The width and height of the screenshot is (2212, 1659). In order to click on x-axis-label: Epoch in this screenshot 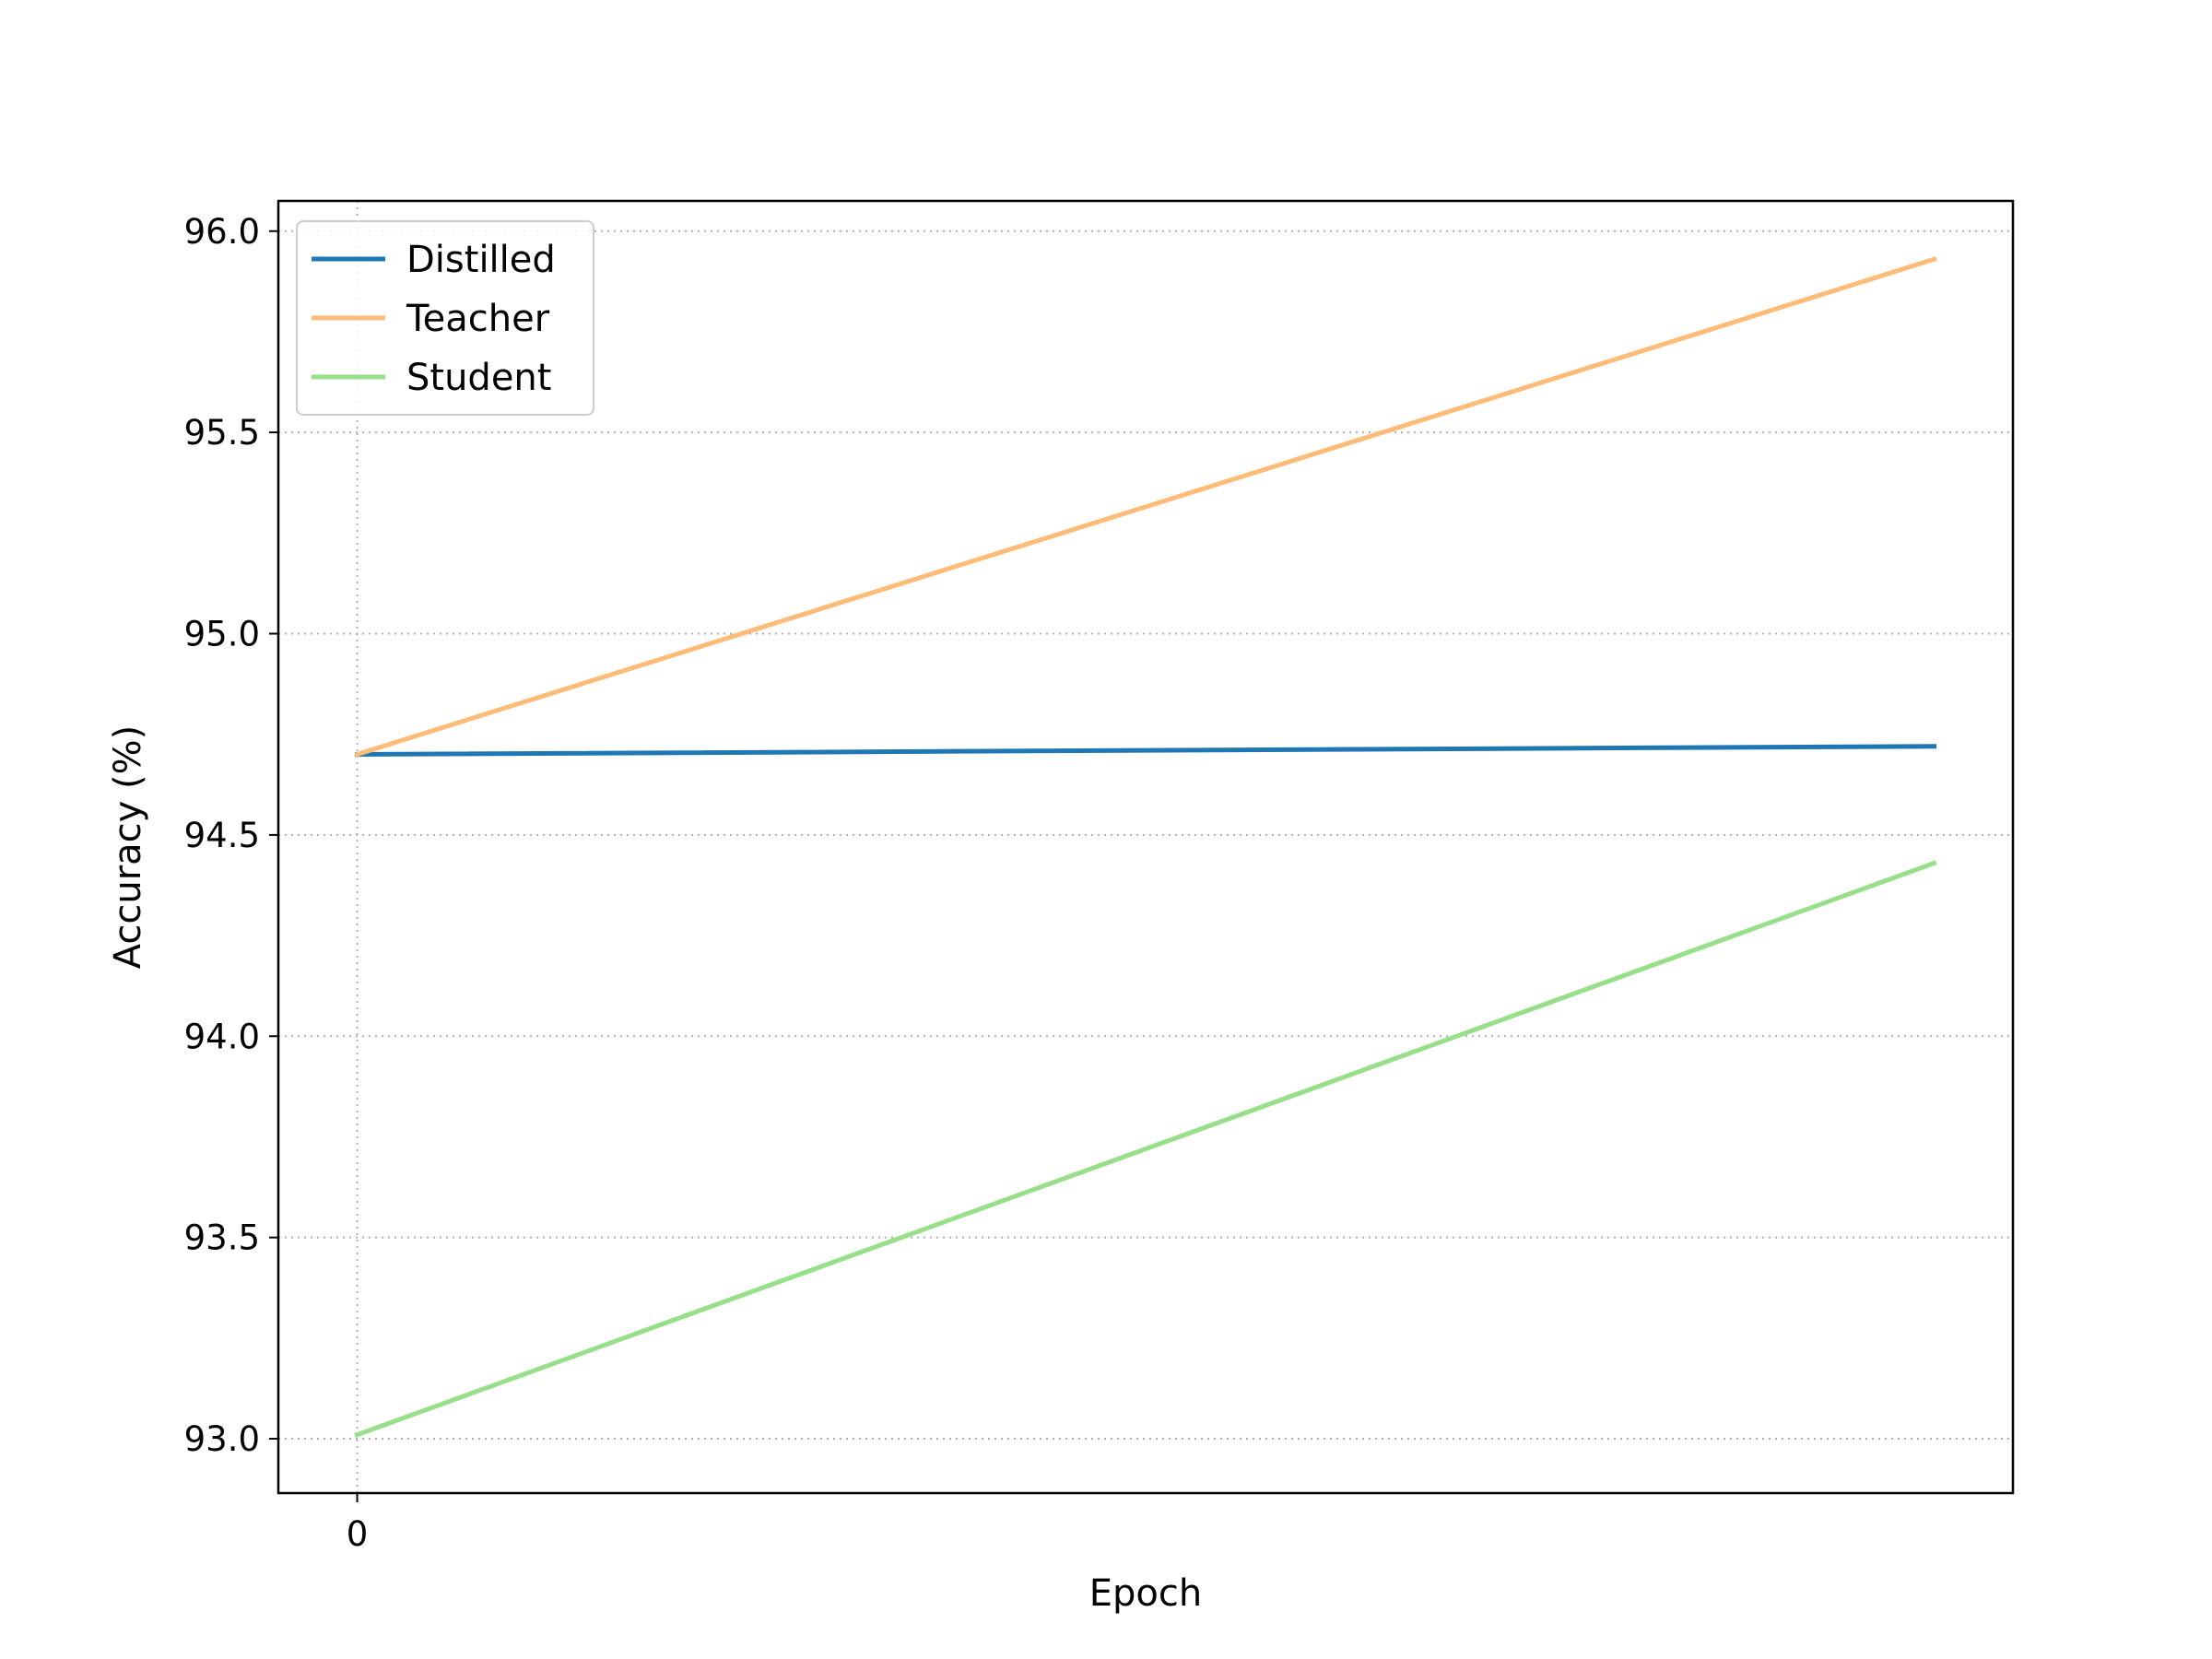, I will do `click(1145, 1593)`.